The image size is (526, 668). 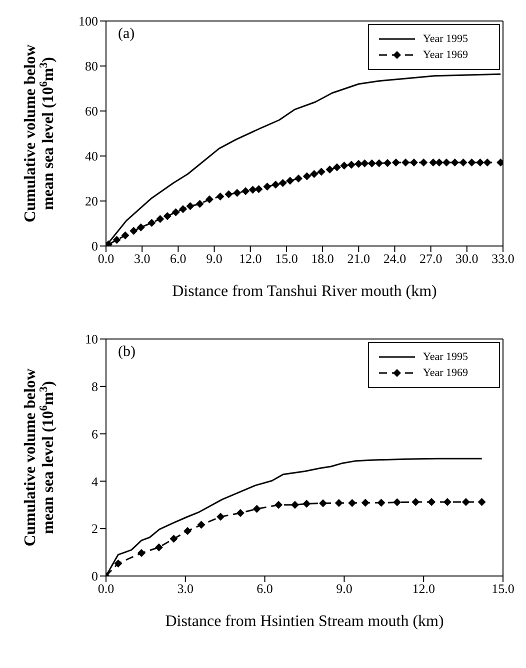 I want to click on x-tick-label: 24.0, so click(x=394, y=258).